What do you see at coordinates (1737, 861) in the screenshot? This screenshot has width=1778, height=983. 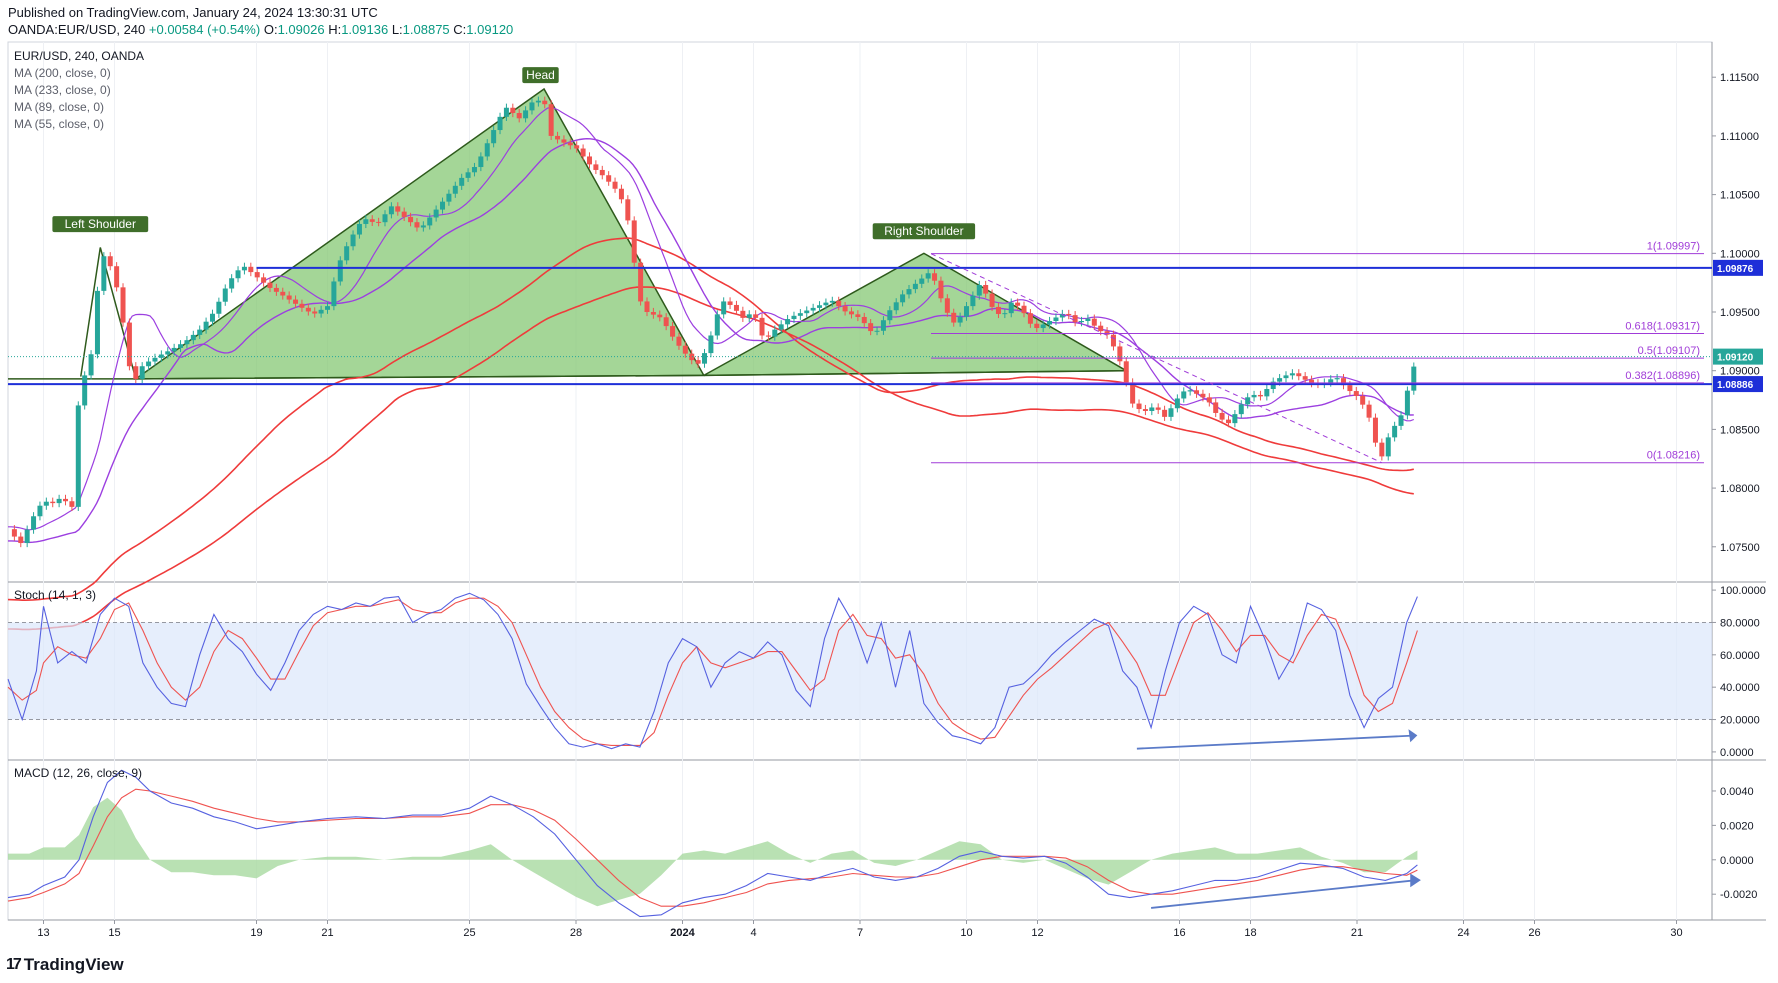 I see `macd-tick-label: 0.0000` at bounding box center [1737, 861].